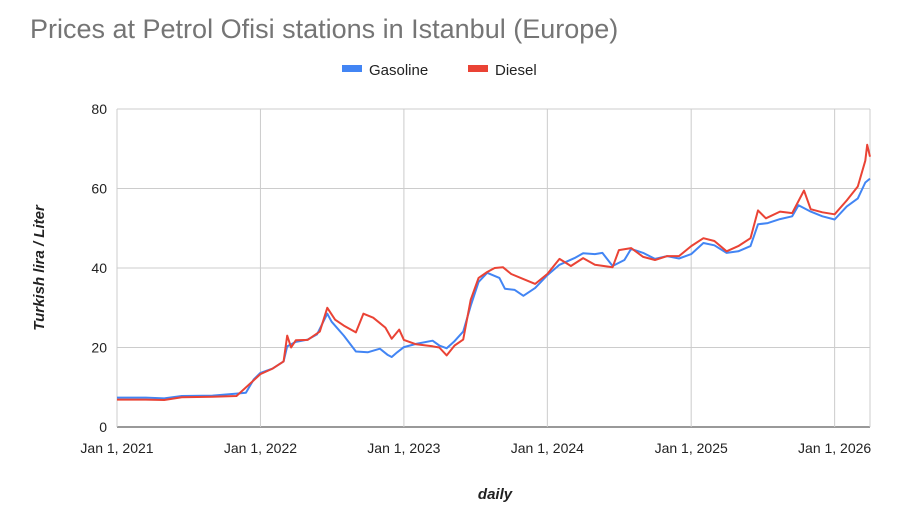 This screenshot has width=899, height=510. I want to click on y-axis-ticks: 0 20 40 60 80, so click(99, 268).